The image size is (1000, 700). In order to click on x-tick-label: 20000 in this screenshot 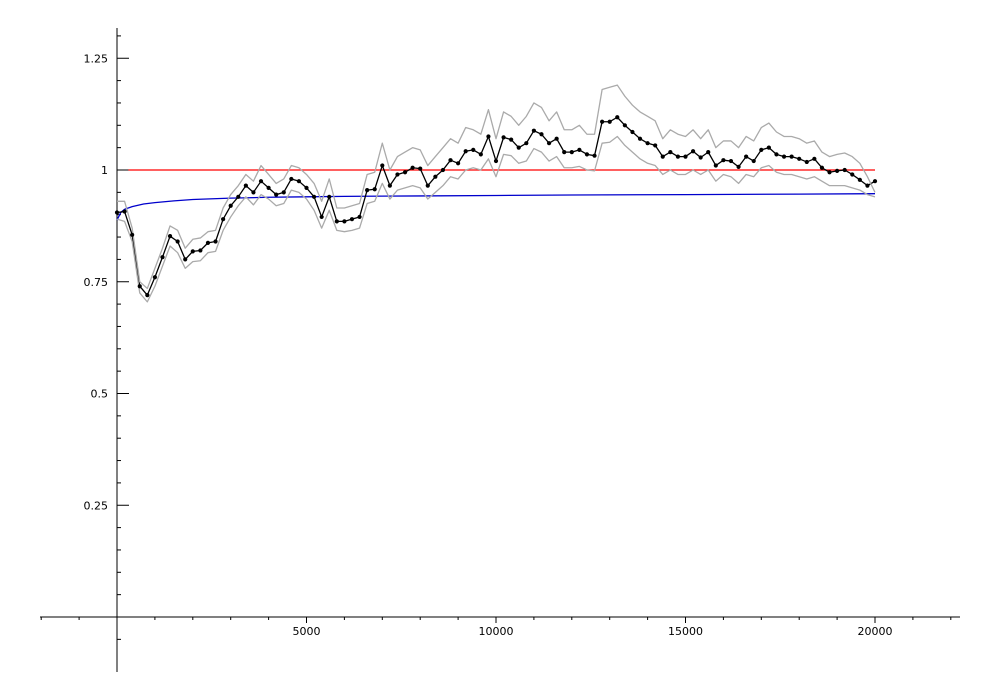, I will do `click(875, 631)`.